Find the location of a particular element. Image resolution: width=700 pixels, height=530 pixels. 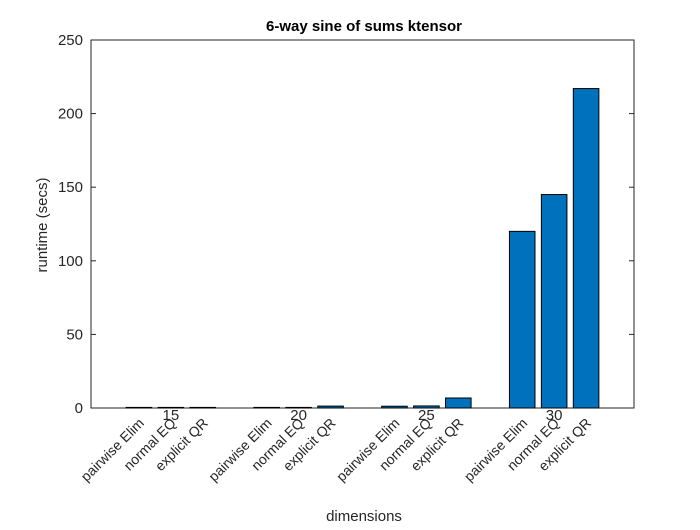

y-tick-label: 200 is located at coordinates (70, 114).